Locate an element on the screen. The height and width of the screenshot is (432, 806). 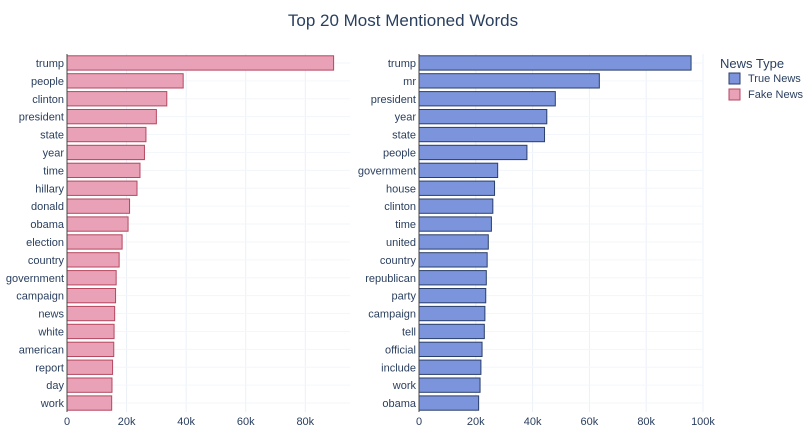
fake-category-label: obama is located at coordinates (47, 225).